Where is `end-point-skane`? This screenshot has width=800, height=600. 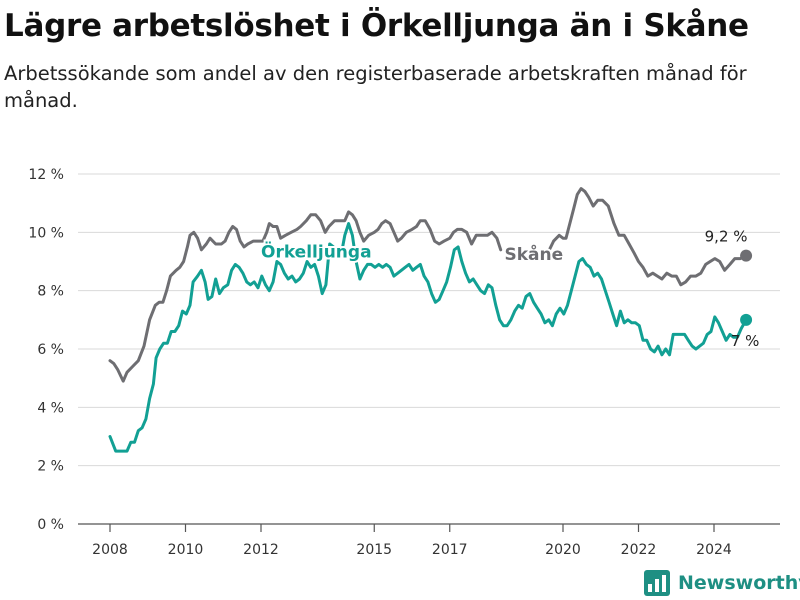
end-point-skane is located at coordinates (746, 255).